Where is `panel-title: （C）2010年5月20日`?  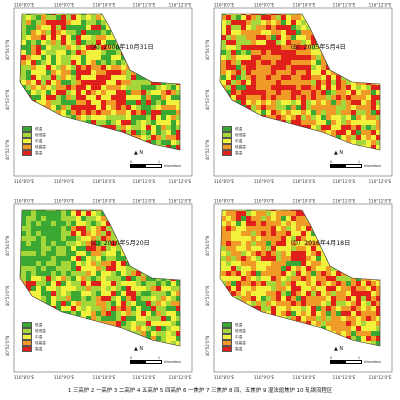
panel-title: （C）2010年5月20日 is located at coordinates (118, 243).